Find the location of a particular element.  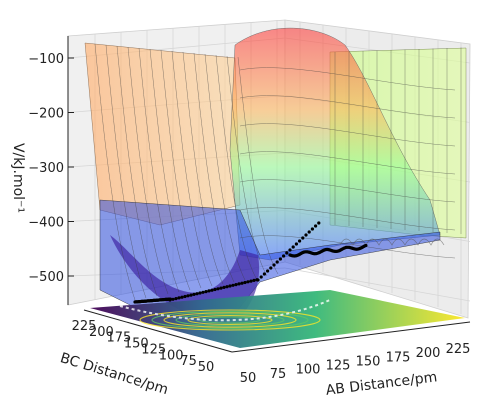

x-ticks: 50 75 100 125 150 175 200 225 is located at coordinates (355, 364).